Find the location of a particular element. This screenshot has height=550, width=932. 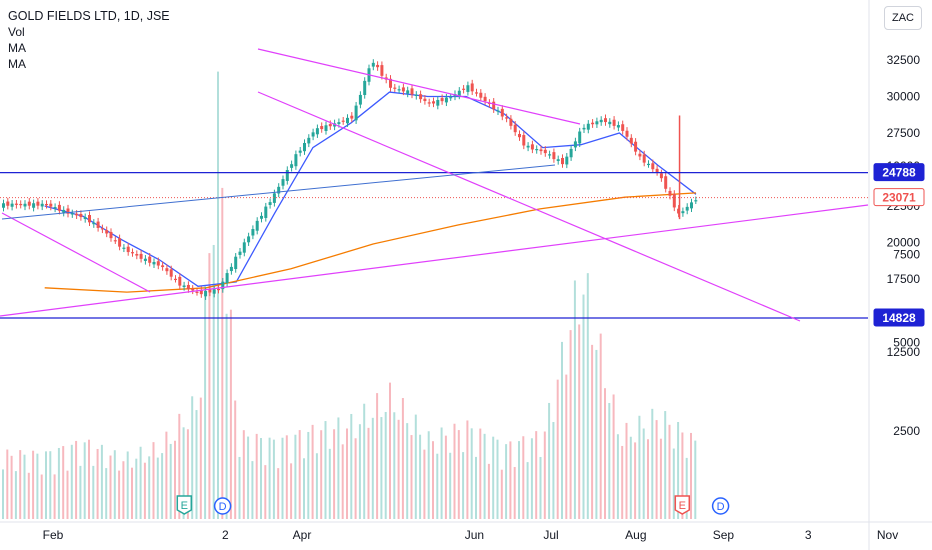

indicator-ma-short: MA is located at coordinates (17, 48).